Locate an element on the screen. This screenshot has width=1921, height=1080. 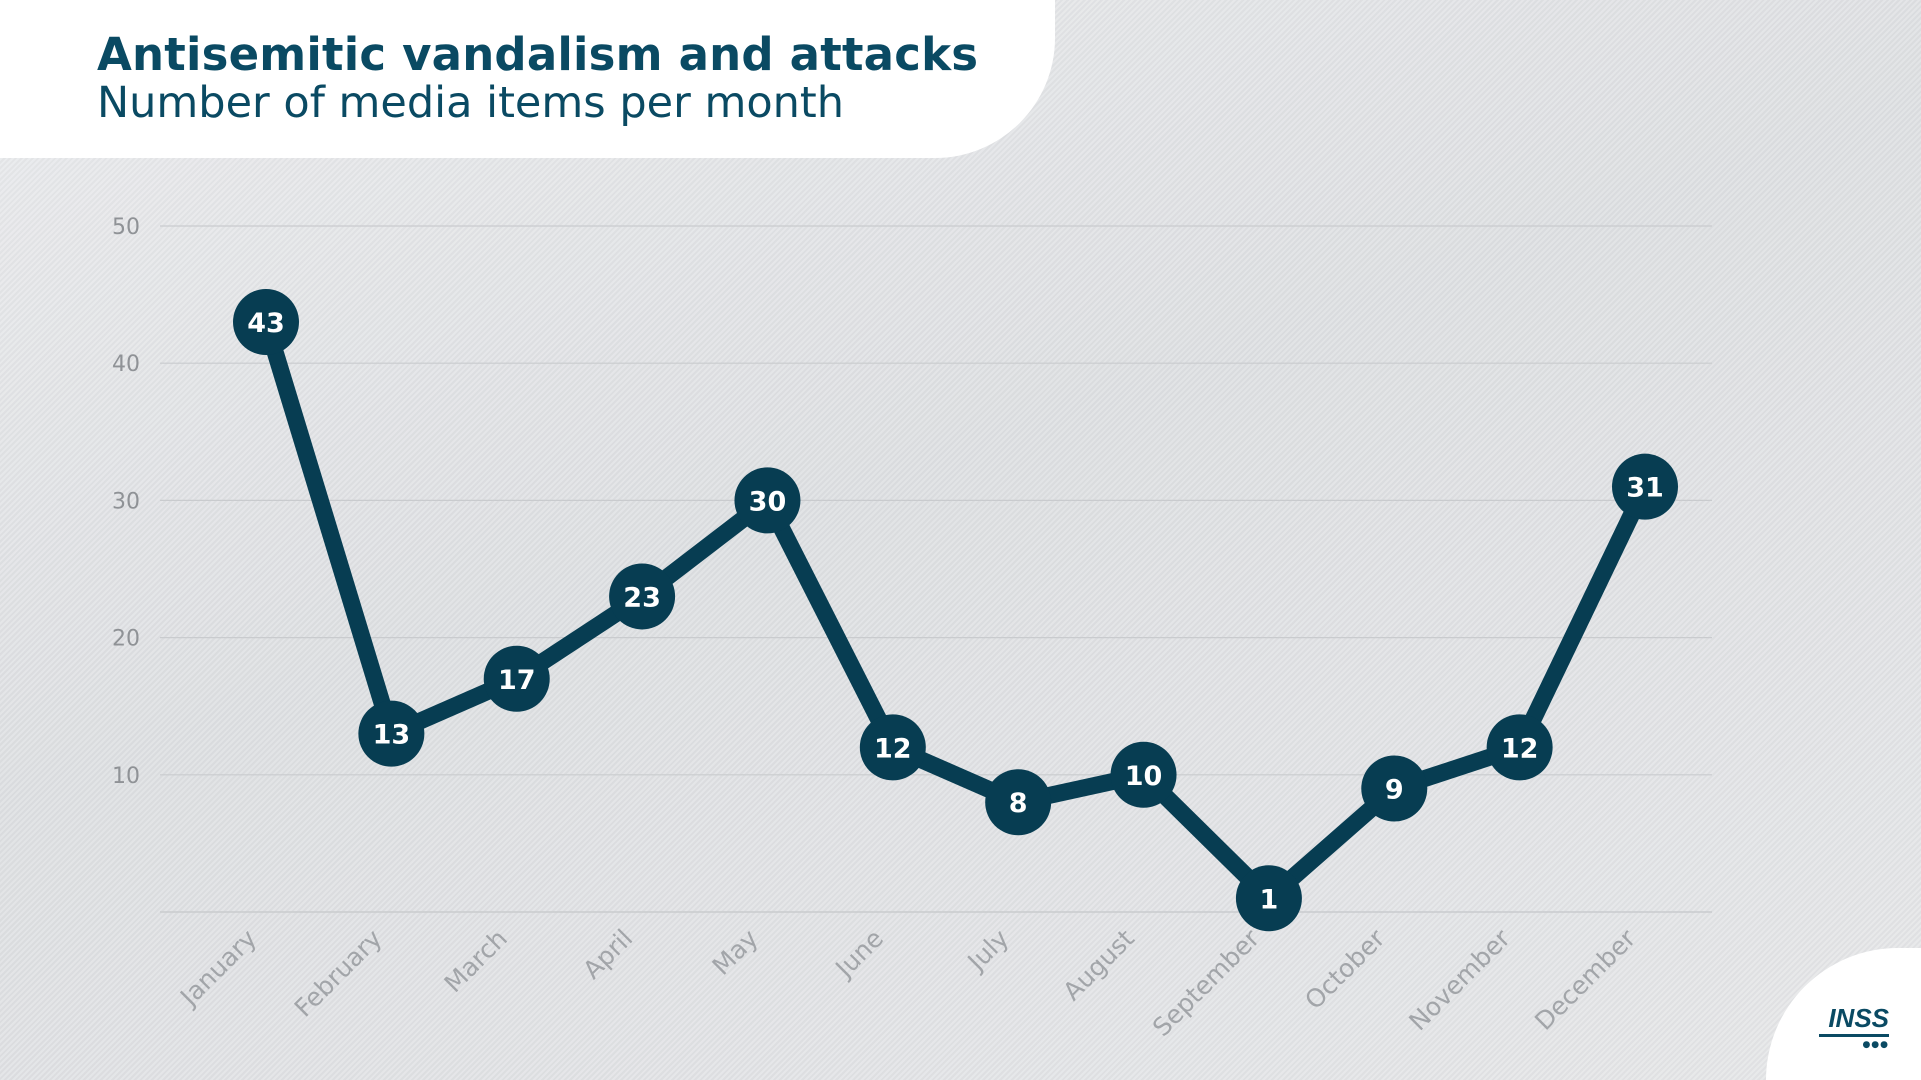
y-tick-label: 30 is located at coordinates (126, 501).